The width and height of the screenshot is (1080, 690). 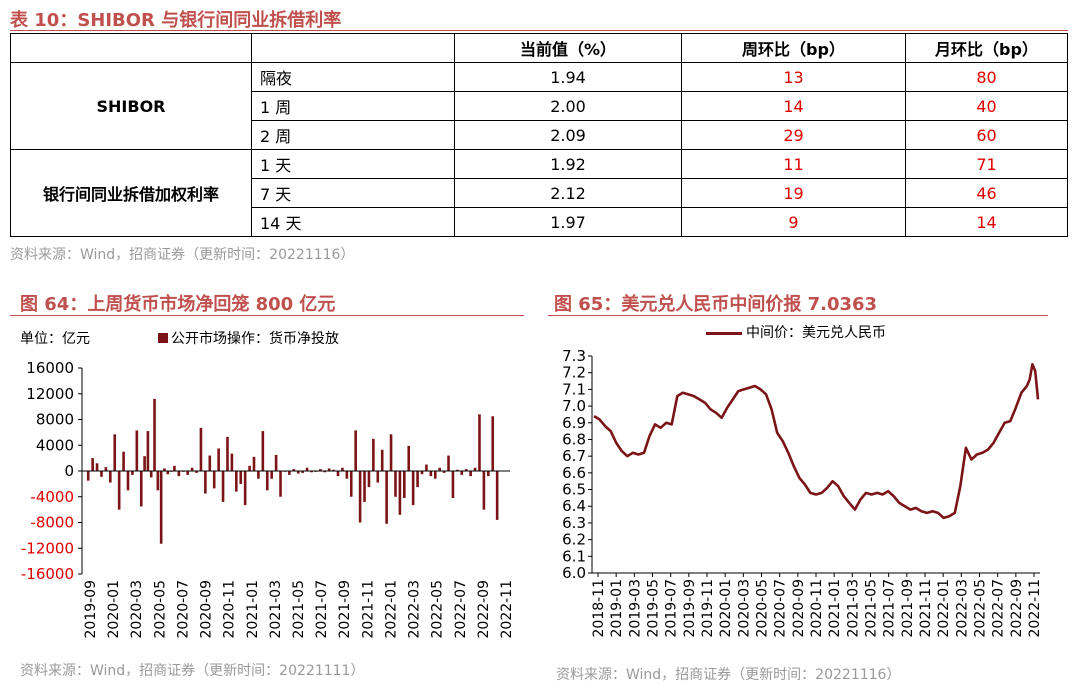 What do you see at coordinates (744, 608) in the screenshot?
I see `x-tick-label: 2020-03` at bounding box center [744, 608].